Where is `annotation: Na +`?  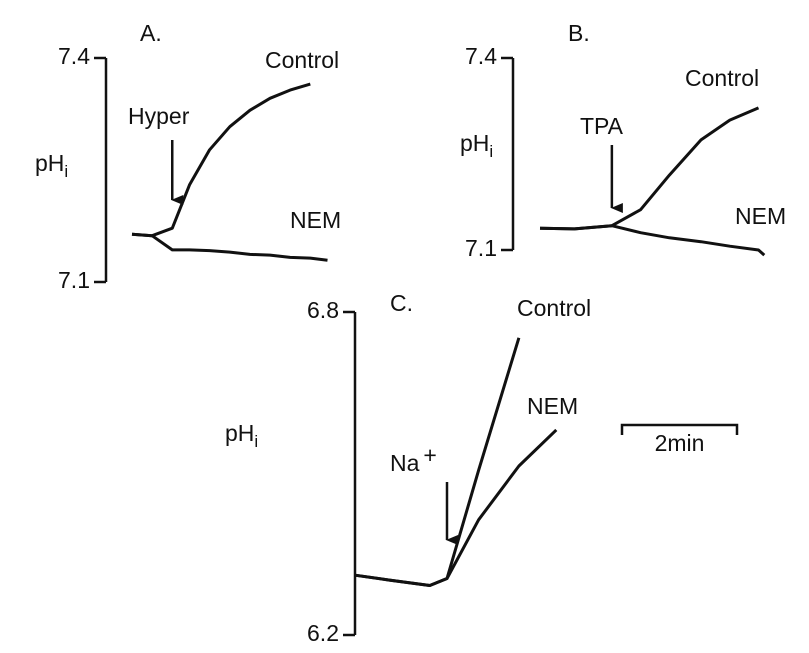 annotation: Na + is located at coordinates (413, 459).